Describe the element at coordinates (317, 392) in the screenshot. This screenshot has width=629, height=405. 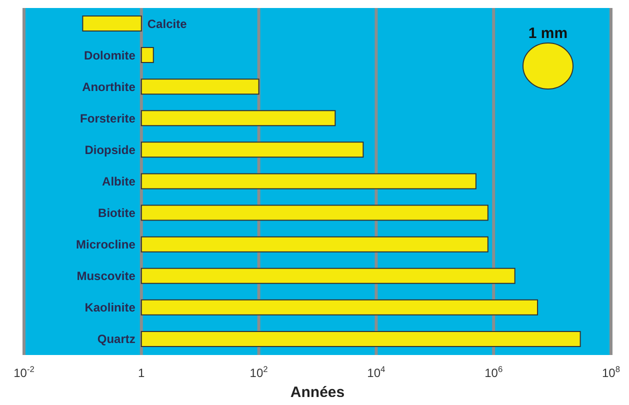
I see `x-axis-title: Années` at that location.